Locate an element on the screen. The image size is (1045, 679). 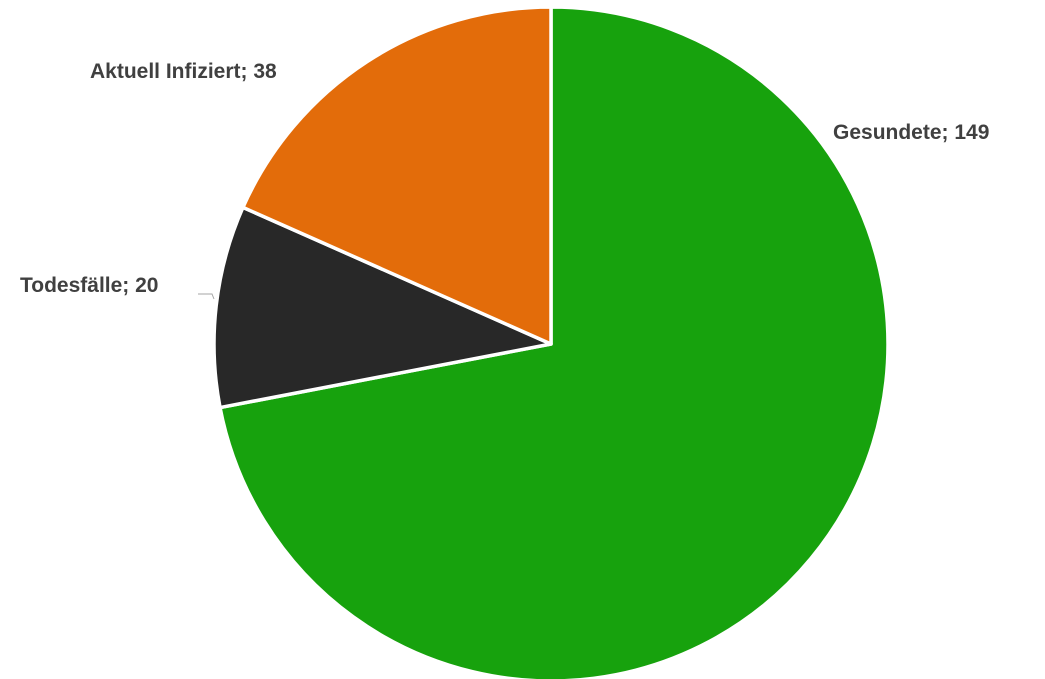
pie-slice-todesfaelle is located at coordinates (382, 307).